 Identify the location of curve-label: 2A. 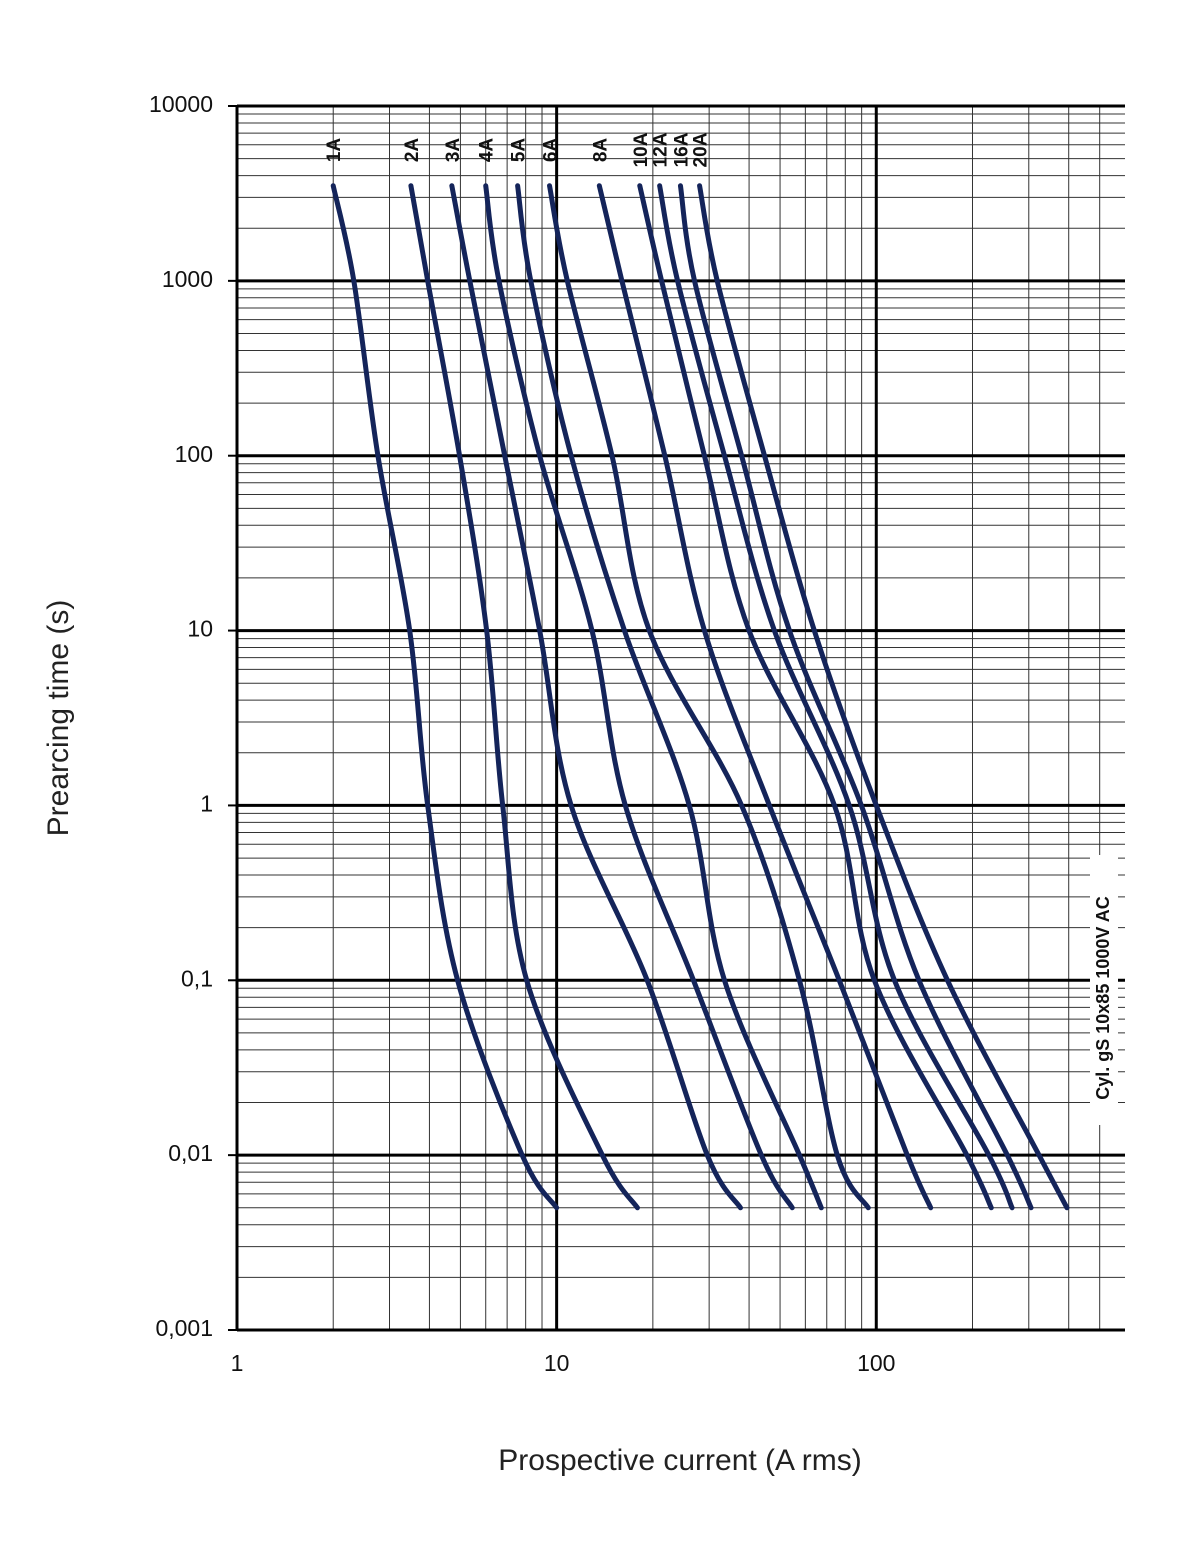
(412, 150).